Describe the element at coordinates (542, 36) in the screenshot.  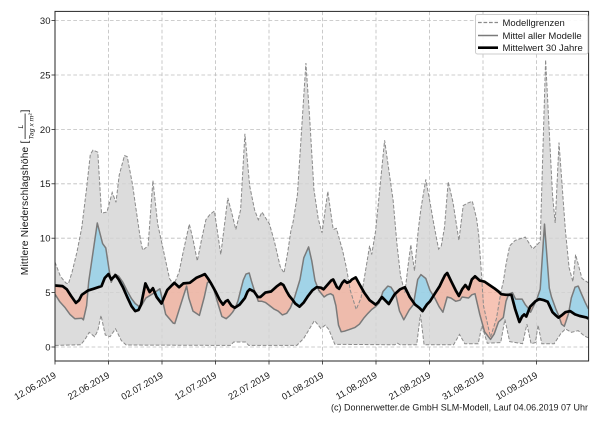
I see `svg-text: Mittel aller Modelle` at that location.